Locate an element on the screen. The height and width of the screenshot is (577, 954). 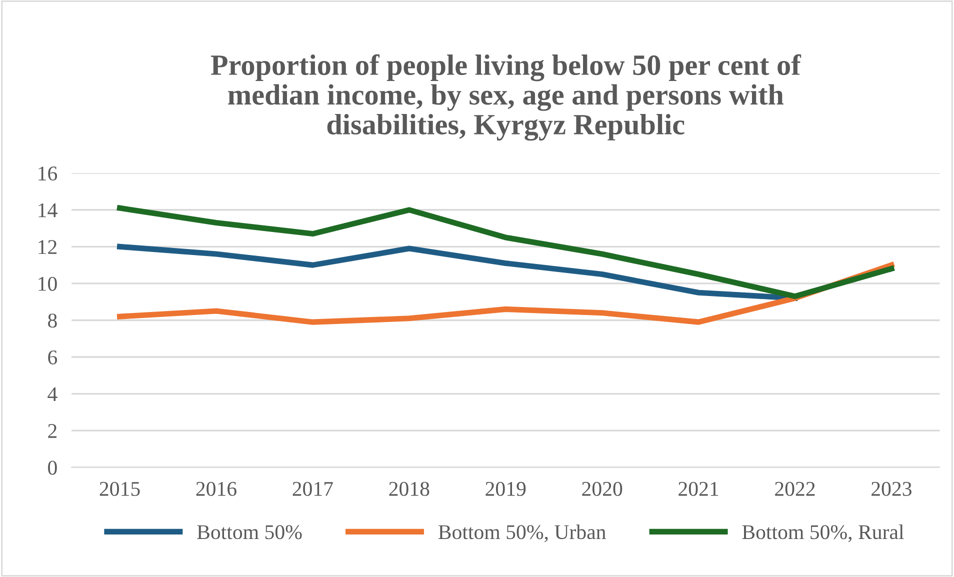
x-tick-label: 2023 is located at coordinates (892, 489).